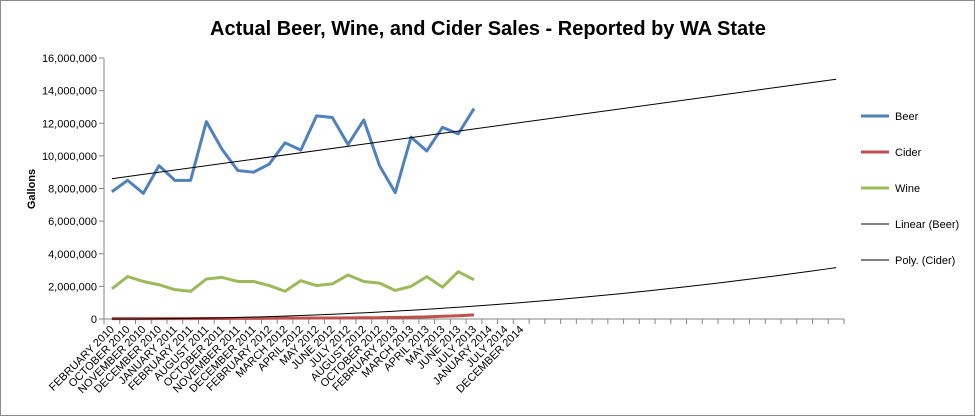 The image size is (975, 416). I want to click on legend-label-poly-cider: Poly. (Cider), so click(925, 261).